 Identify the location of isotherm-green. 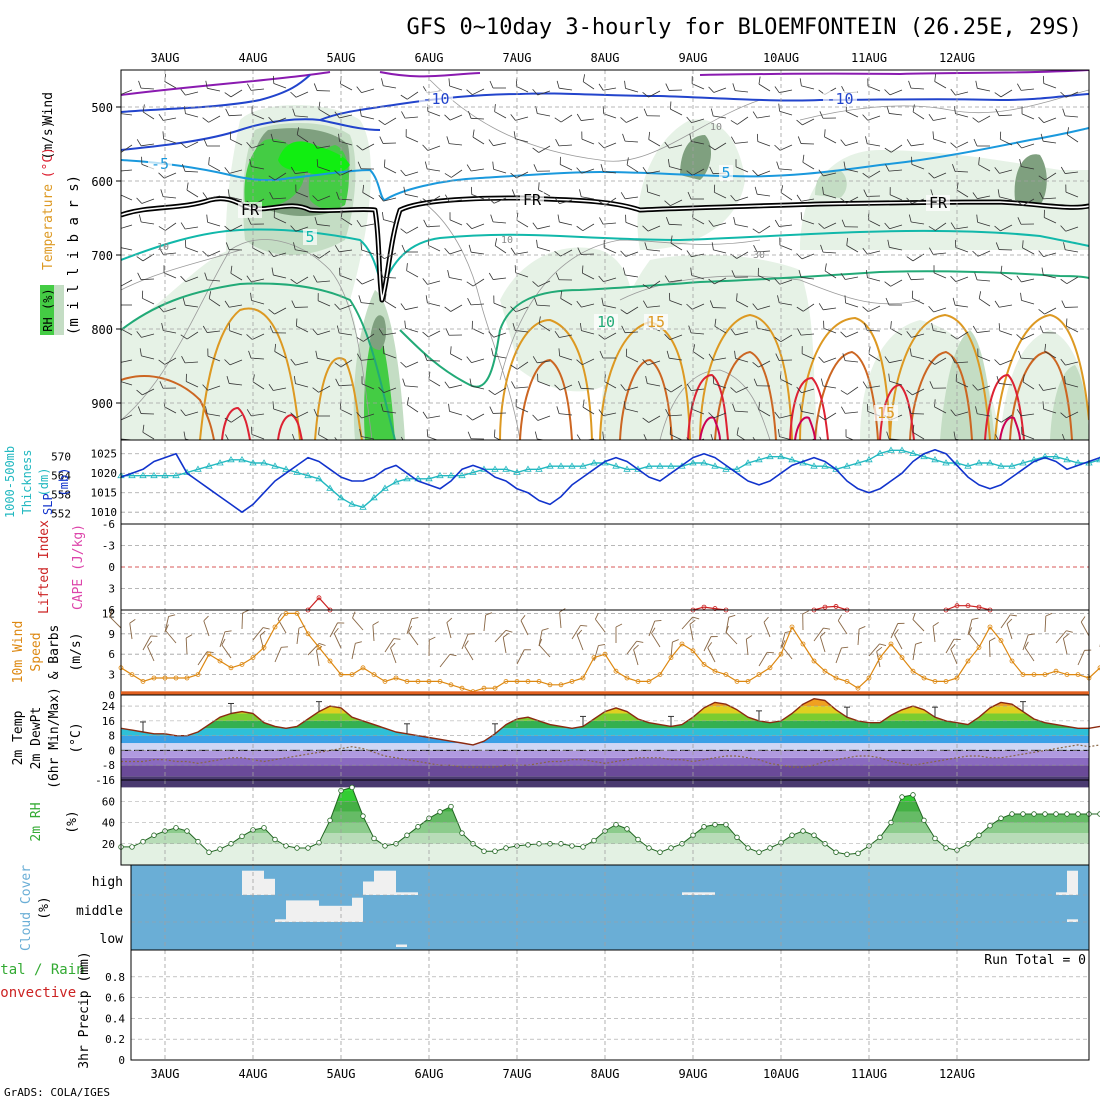
(605, 355).